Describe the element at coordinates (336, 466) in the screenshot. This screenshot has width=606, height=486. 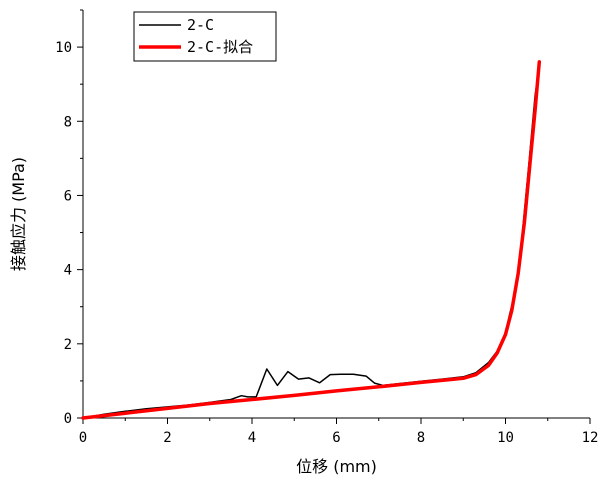
I see `x-axis-title: 位移 (mm)` at that location.